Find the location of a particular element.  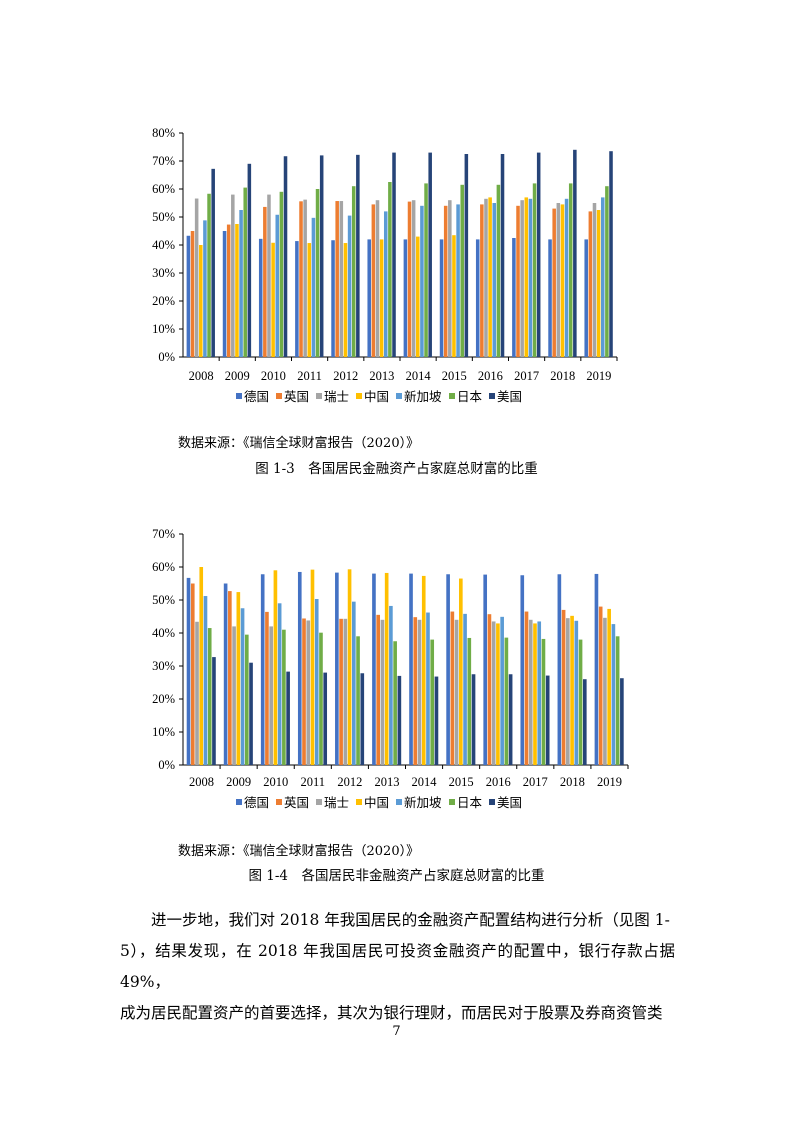

x-tick-label: 2018 is located at coordinates (572, 782).